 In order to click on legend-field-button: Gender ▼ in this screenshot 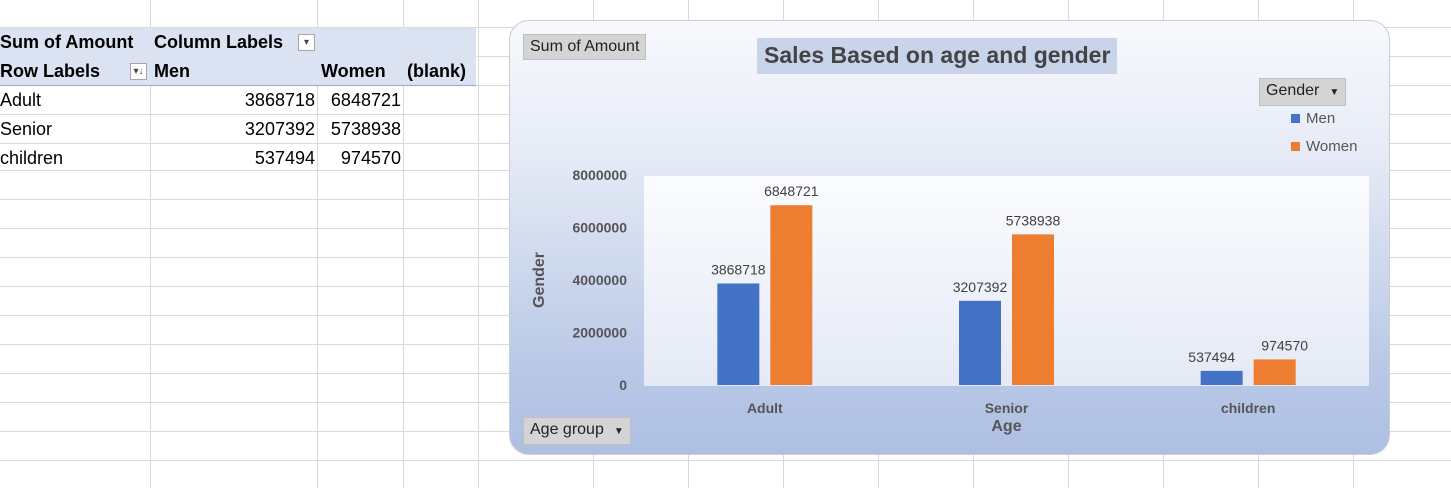, I will do `click(1303, 92)`.